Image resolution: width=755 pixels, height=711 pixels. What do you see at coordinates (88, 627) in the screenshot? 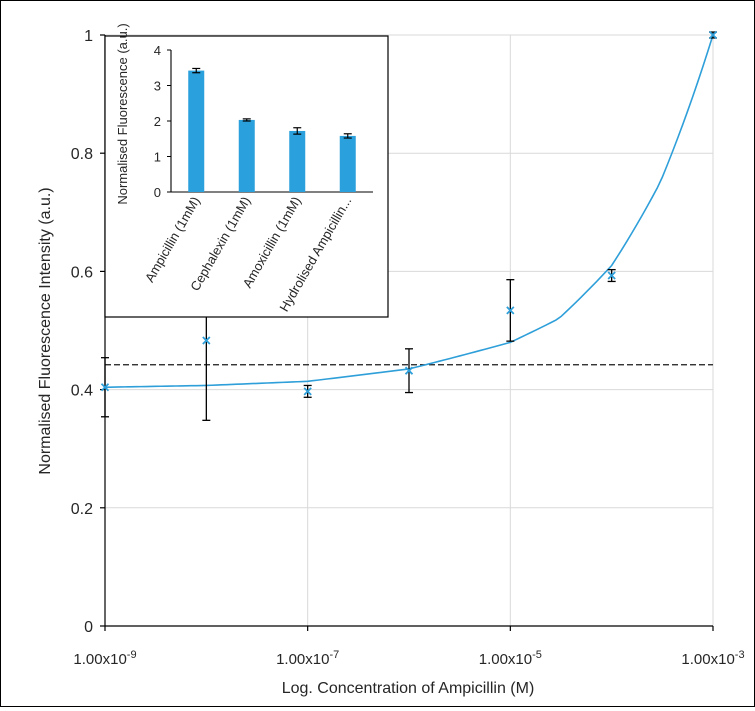
I see `main-y-tick-label: 0` at bounding box center [88, 627].